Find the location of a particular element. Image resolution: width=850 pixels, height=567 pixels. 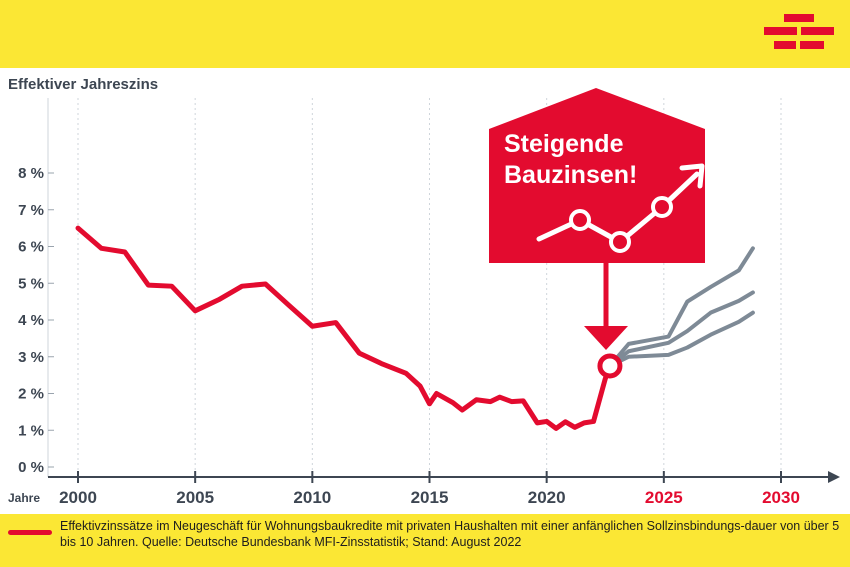

trend-up-icon is located at coordinates (620, 208).